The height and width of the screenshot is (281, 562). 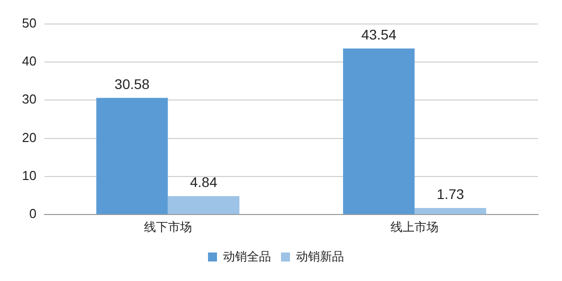 What do you see at coordinates (204, 182) in the screenshot?
I see `data-label: 4.84` at bounding box center [204, 182].